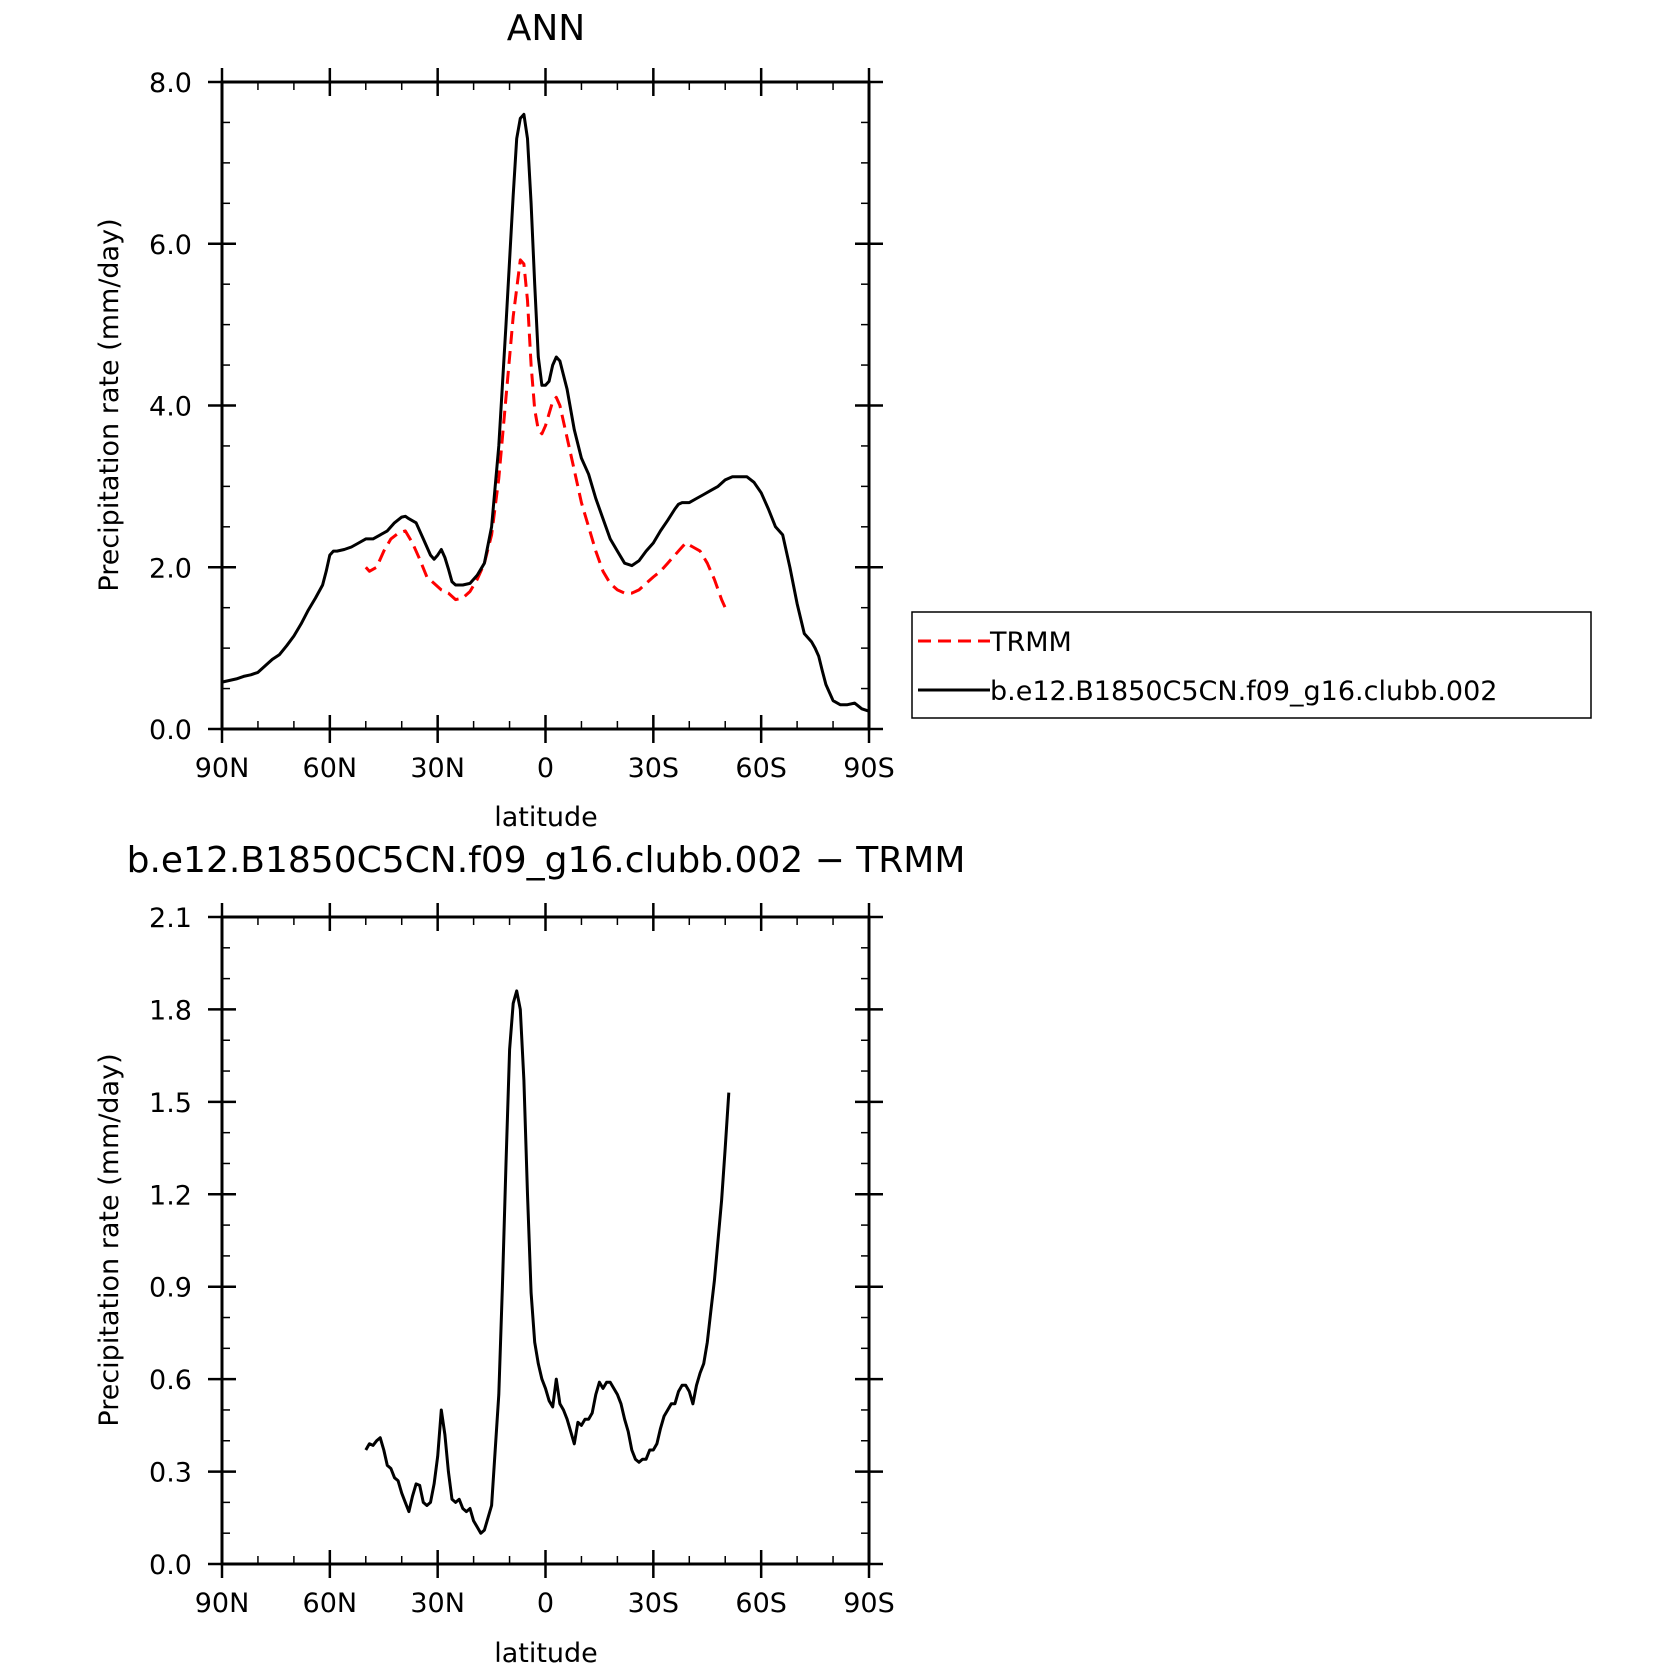 This screenshot has height=1674, width=1677. What do you see at coordinates (170, 1380) in the screenshot?
I see `y-tick-label: 0.6` at bounding box center [170, 1380].